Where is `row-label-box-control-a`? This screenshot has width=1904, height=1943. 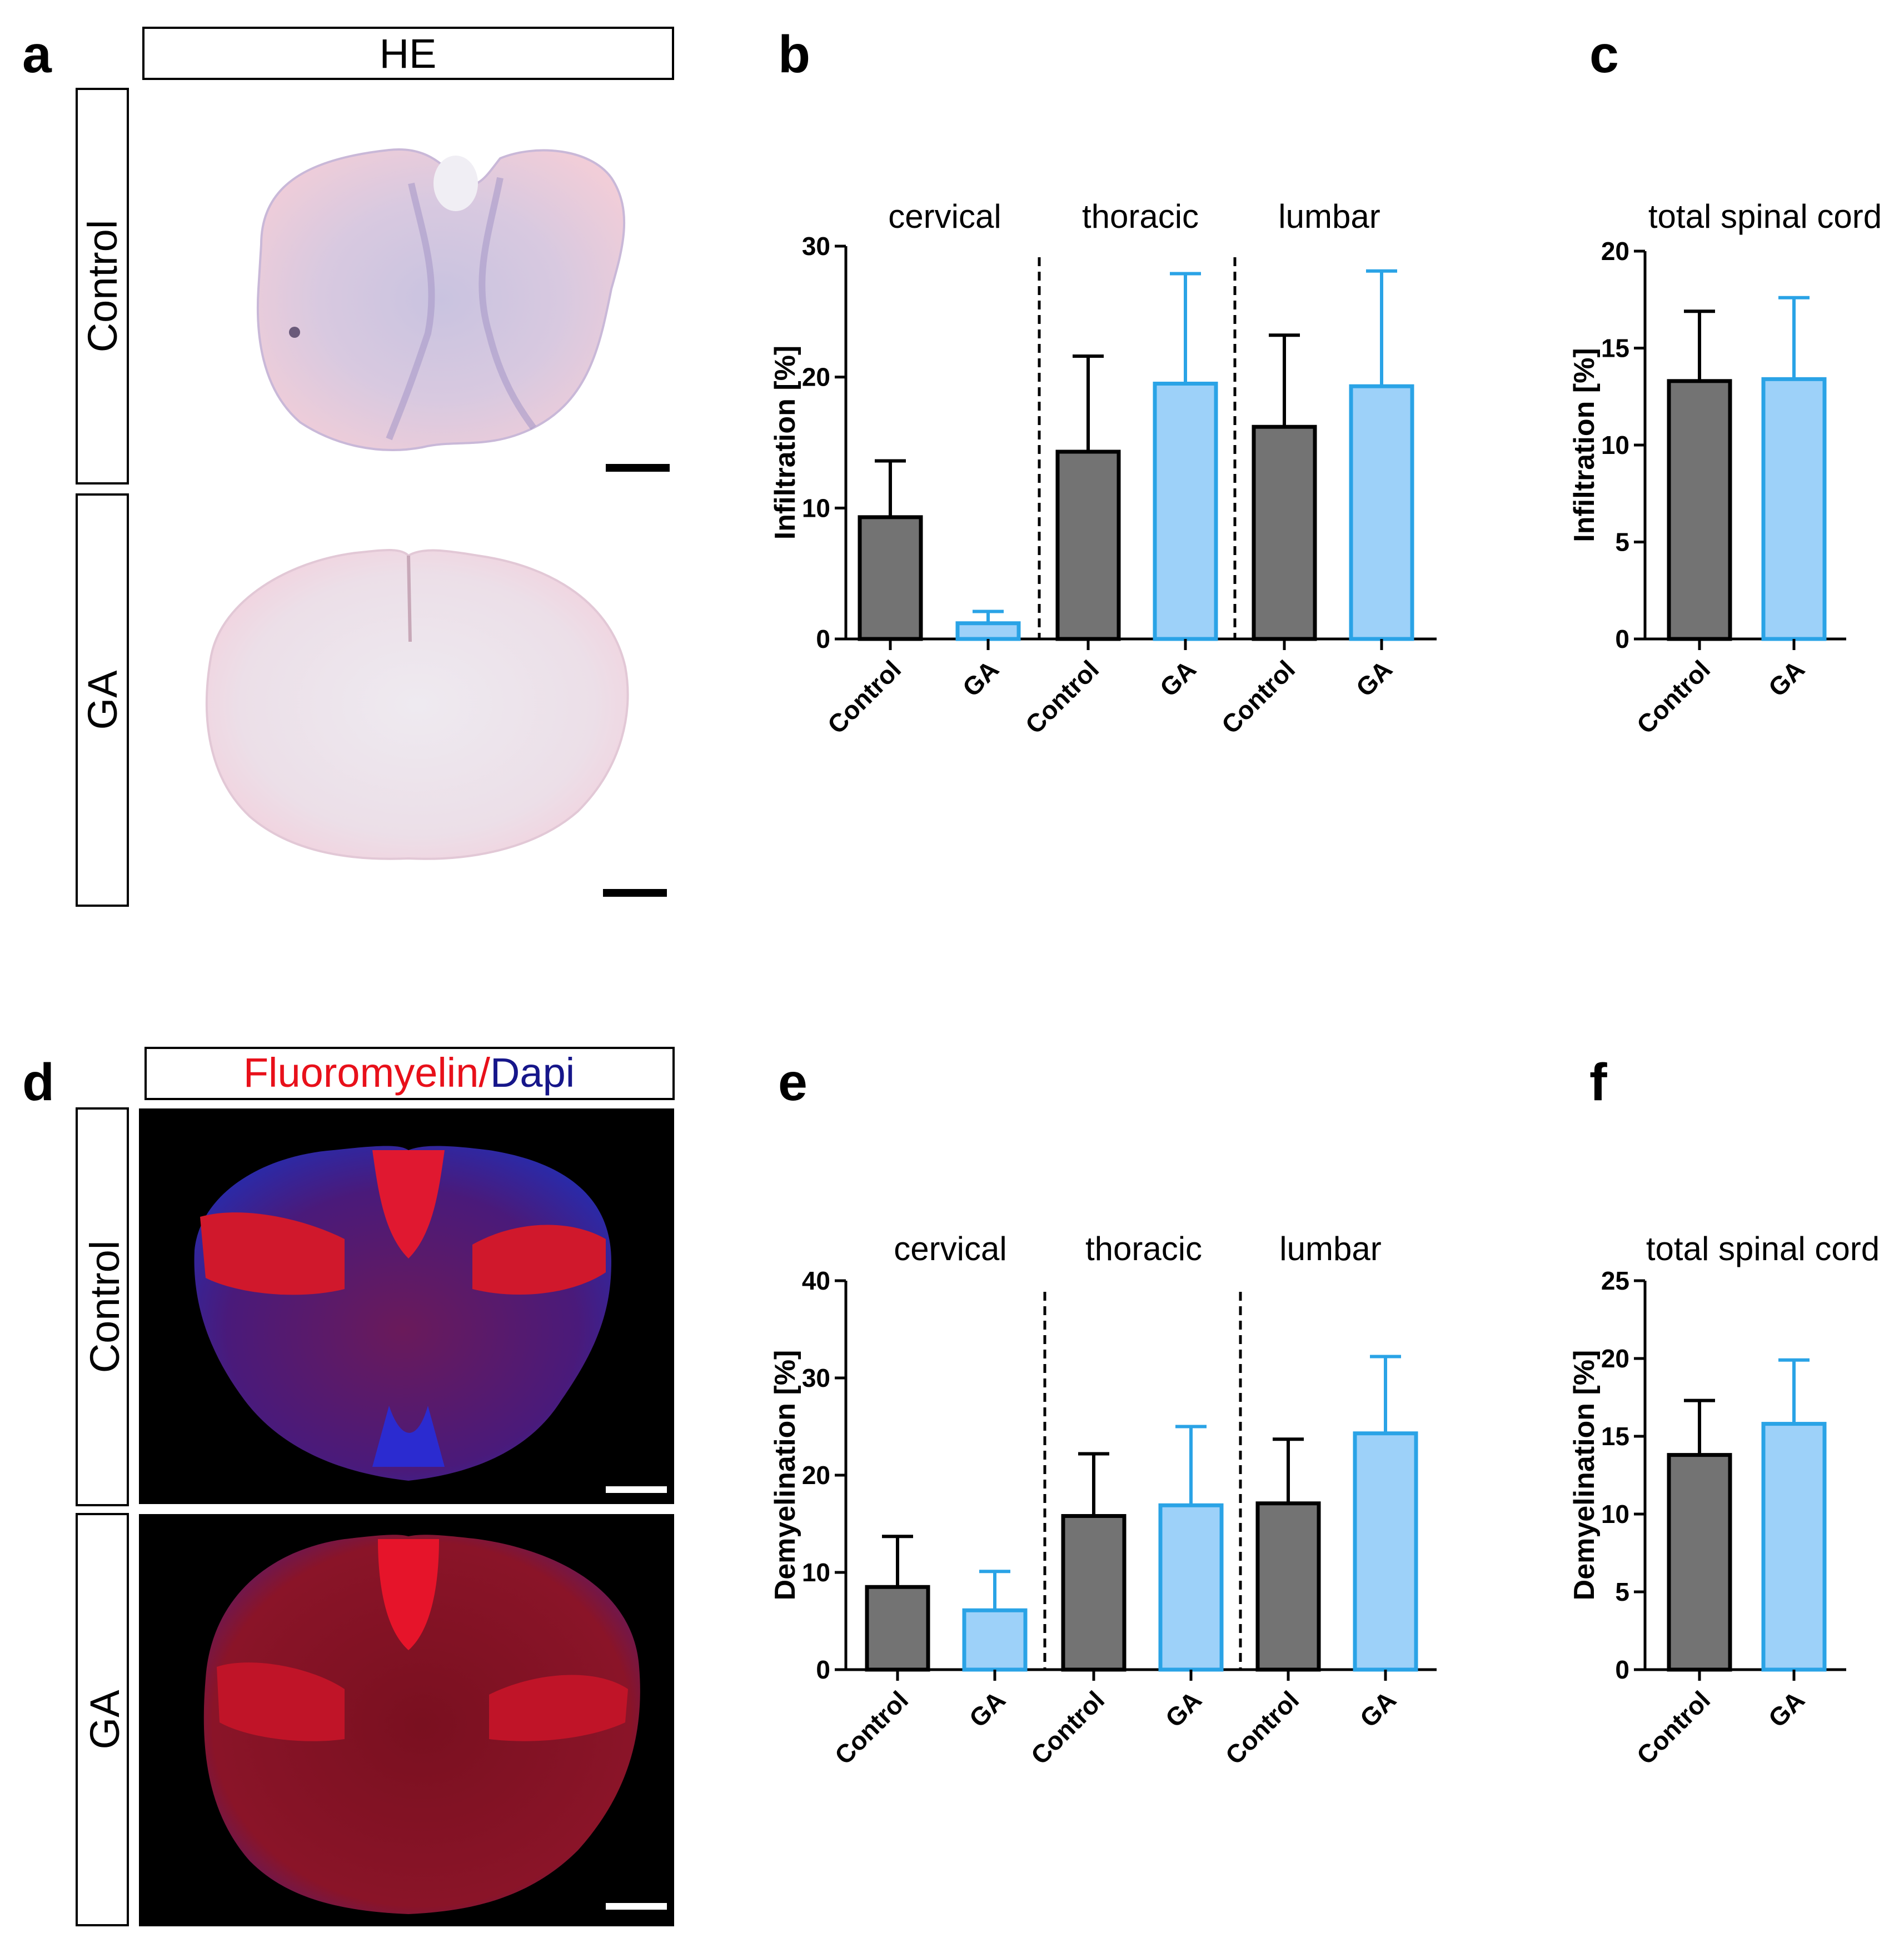
row-label-box-control-a is located at coordinates (102, 286).